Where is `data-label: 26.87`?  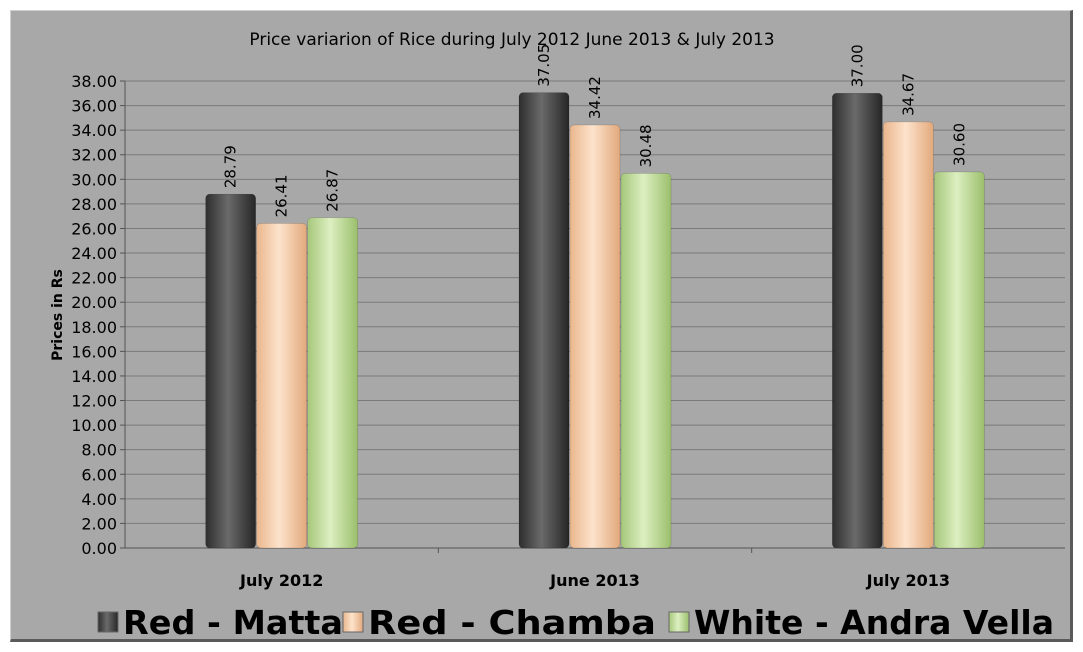
data-label: 26.87 is located at coordinates (333, 190).